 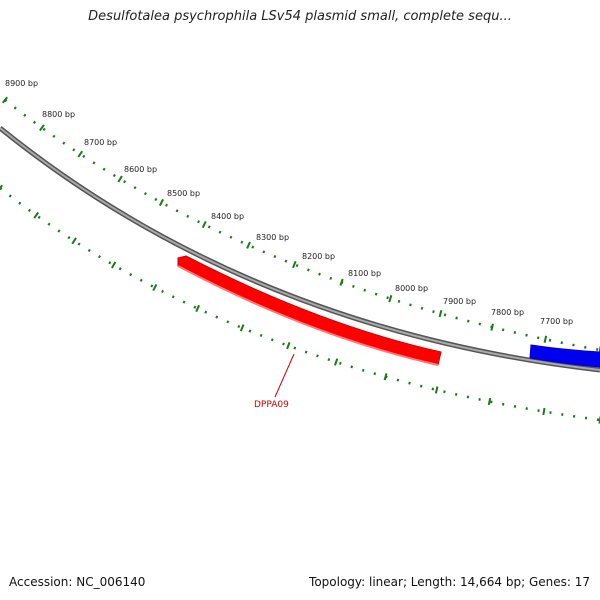 I want to click on tick-label: 8000 bp, so click(x=411, y=288).